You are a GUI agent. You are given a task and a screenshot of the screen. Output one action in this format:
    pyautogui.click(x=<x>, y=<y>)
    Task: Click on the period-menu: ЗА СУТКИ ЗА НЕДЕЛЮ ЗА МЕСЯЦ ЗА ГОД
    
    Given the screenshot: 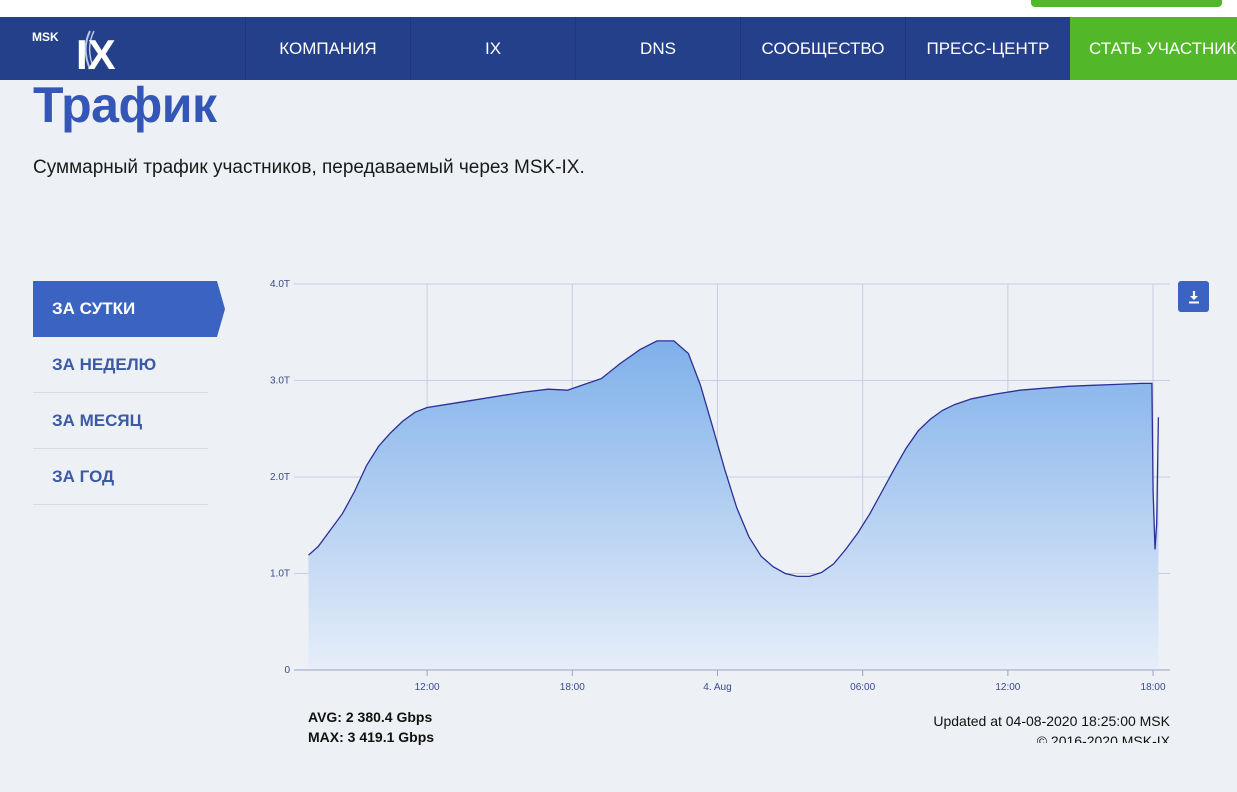 What is the action you would take?
    pyautogui.click(x=129, y=393)
    